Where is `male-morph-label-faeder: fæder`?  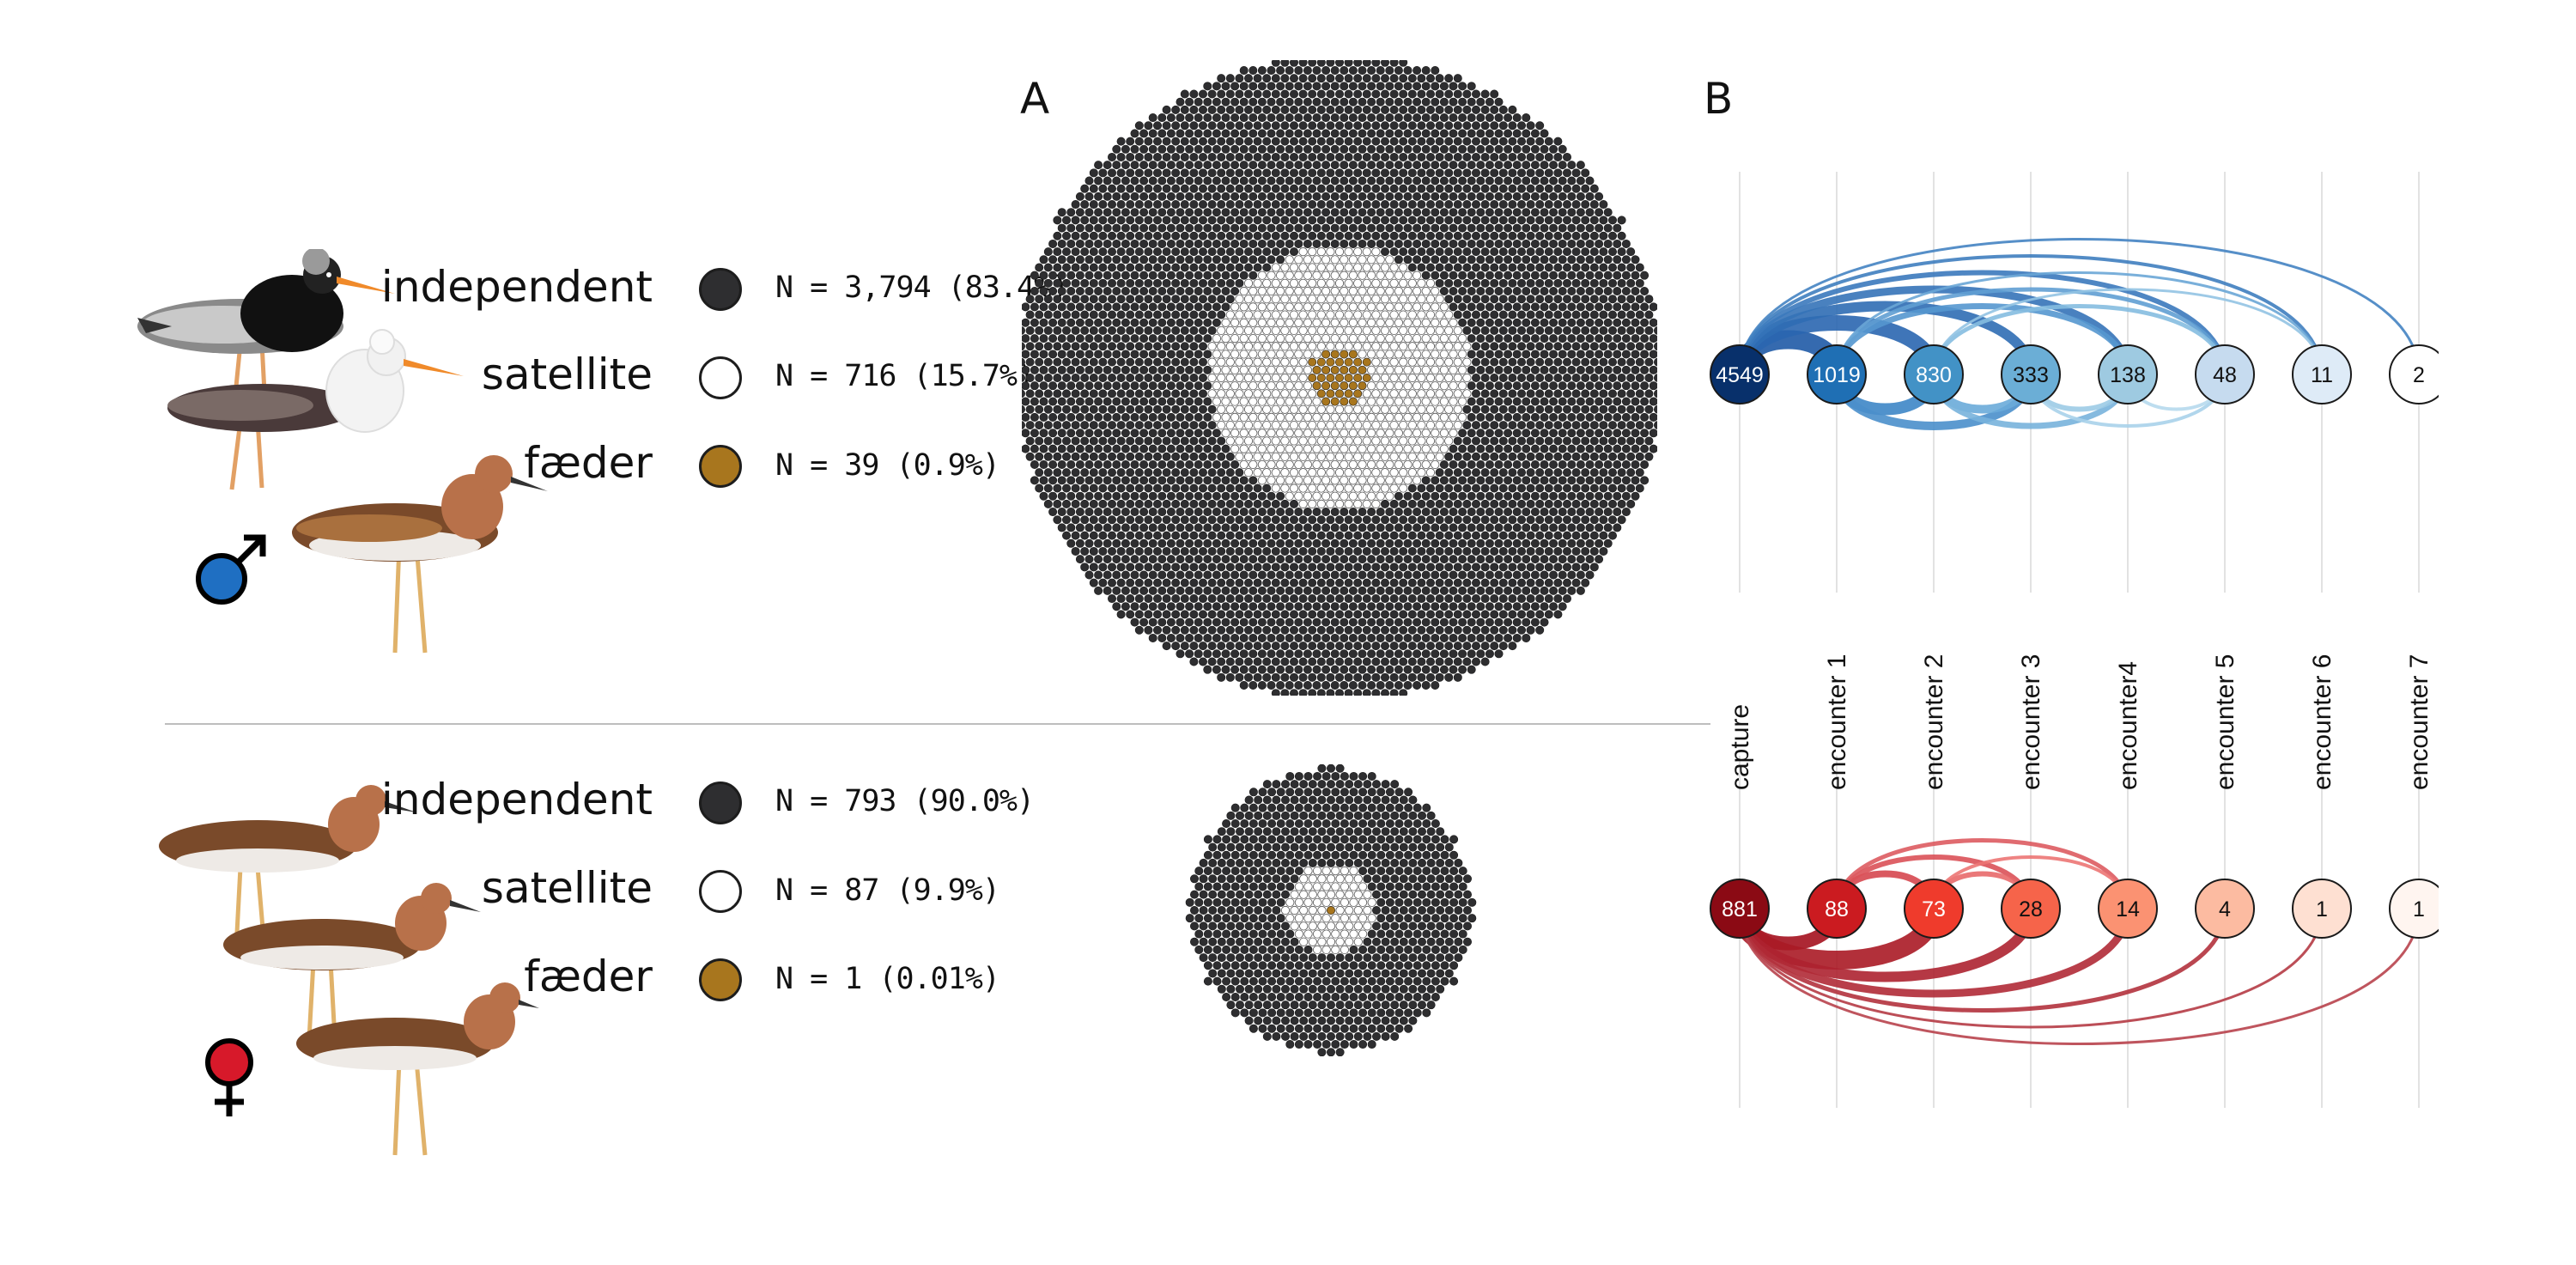
male-morph-label-faeder: fæder is located at coordinates (588, 463).